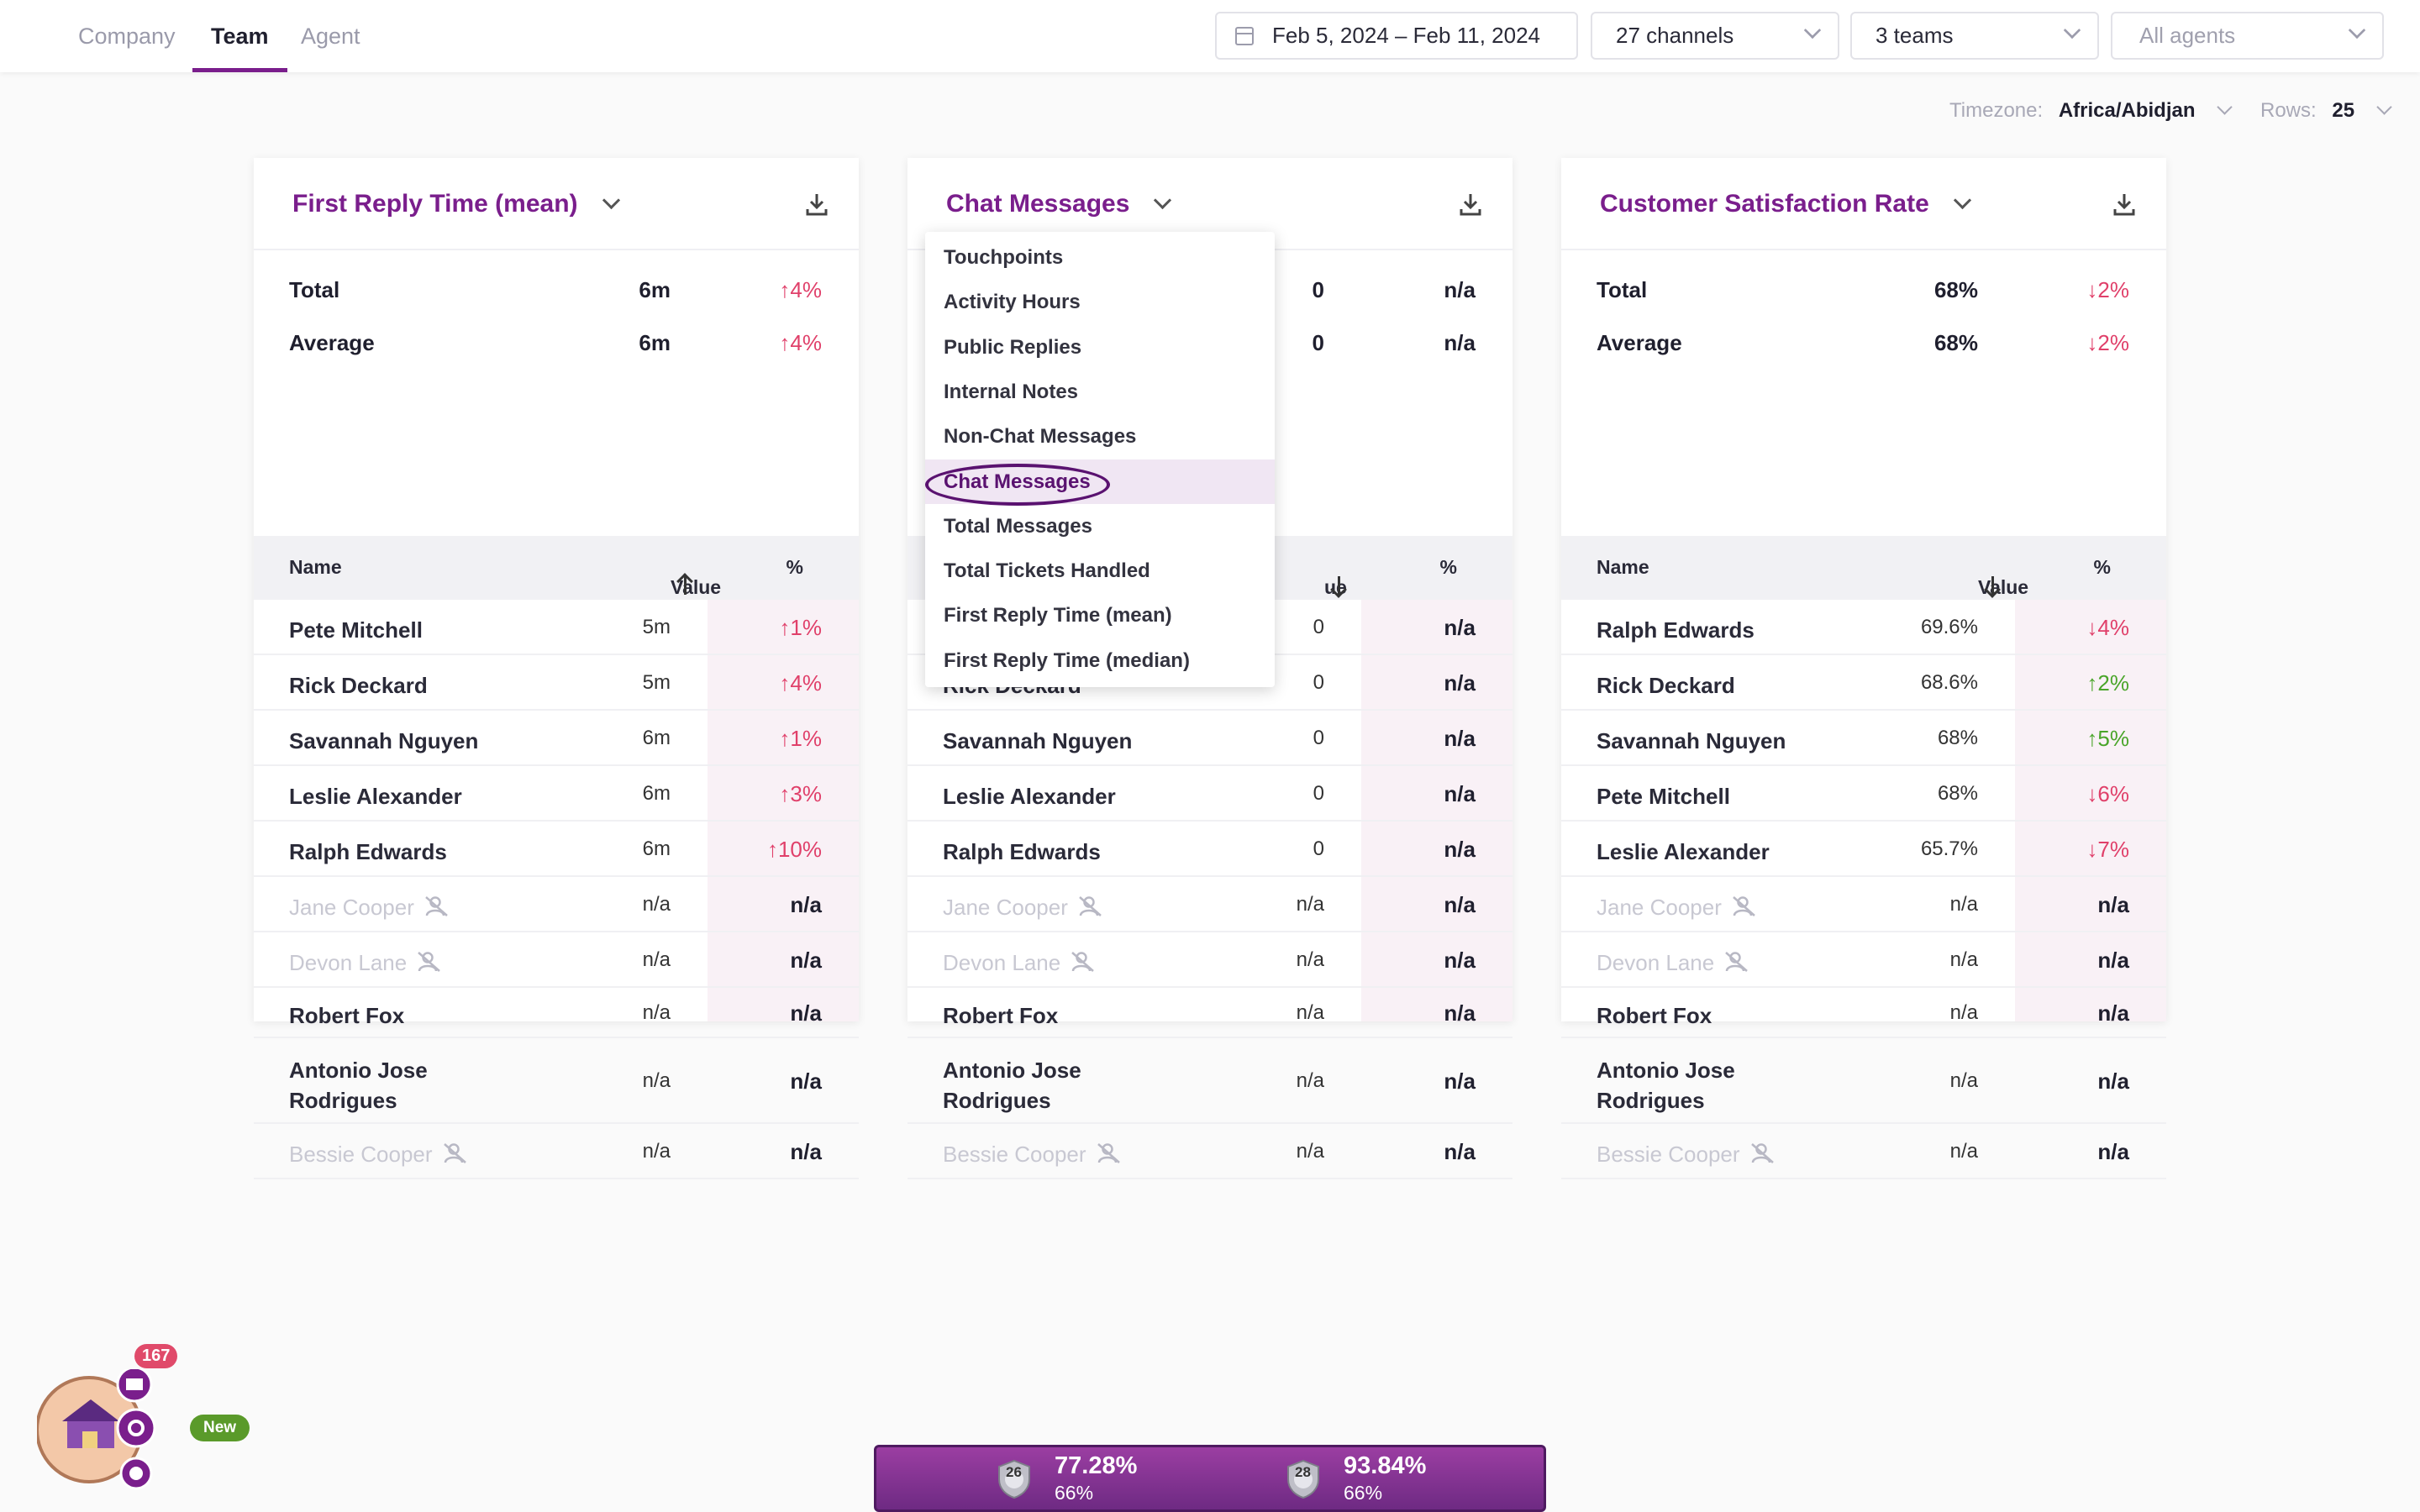 Image resolution: width=2420 pixels, height=1512 pixels. What do you see at coordinates (1715, 36) in the screenshot?
I see `channels-select: 27 channels` at bounding box center [1715, 36].